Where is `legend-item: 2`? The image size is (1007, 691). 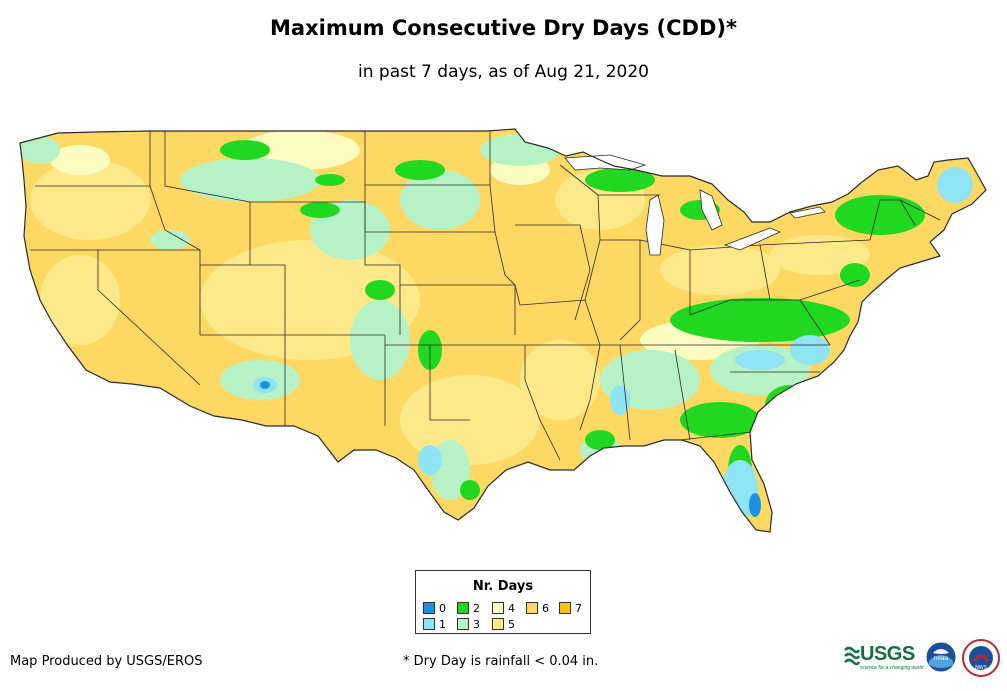
legend-item: 2 is located at coordinates (468, 608).